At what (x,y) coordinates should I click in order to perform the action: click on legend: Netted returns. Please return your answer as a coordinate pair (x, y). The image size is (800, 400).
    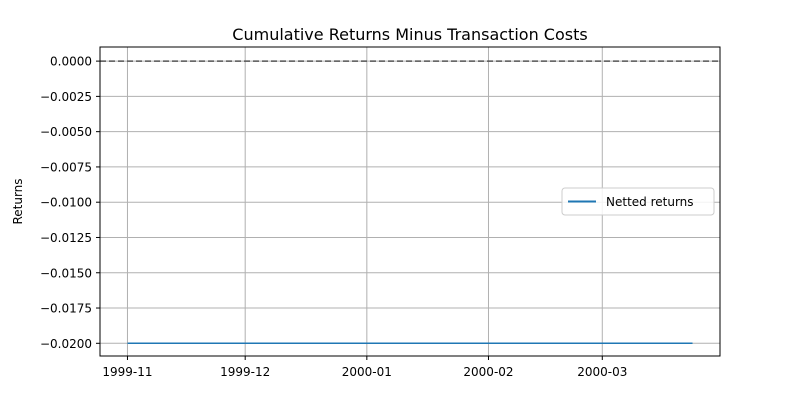
    Looking at the image, I should click on (638, 201).